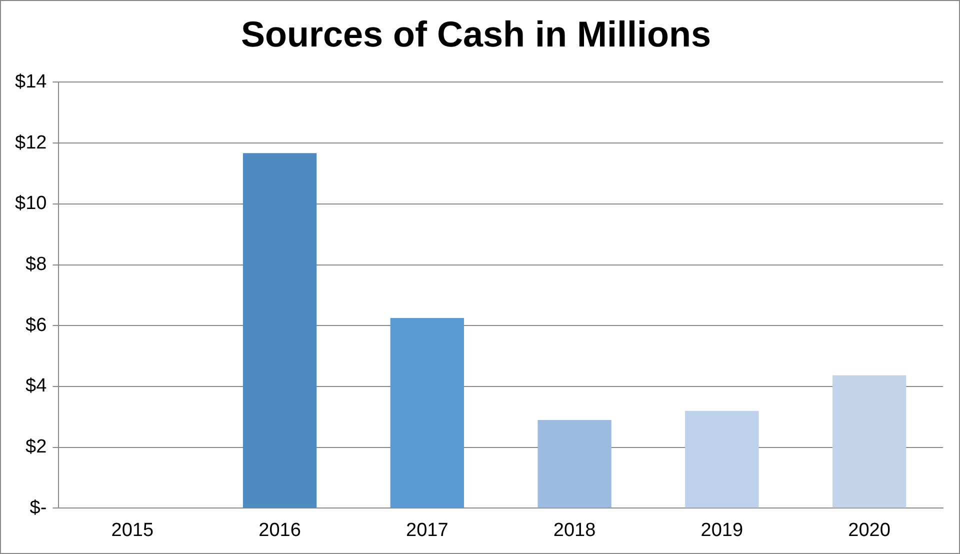 This screenshot has height=554, width=960. I want to click on x-tick-label: 2015, so click(132, 530).